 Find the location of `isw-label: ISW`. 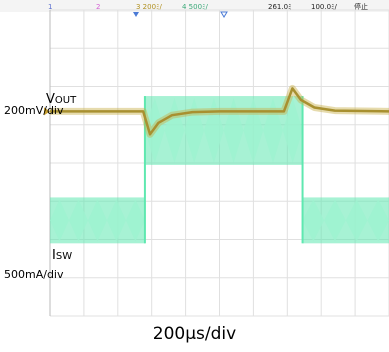

isw-label: ISW is located at coordinates (62, 253).